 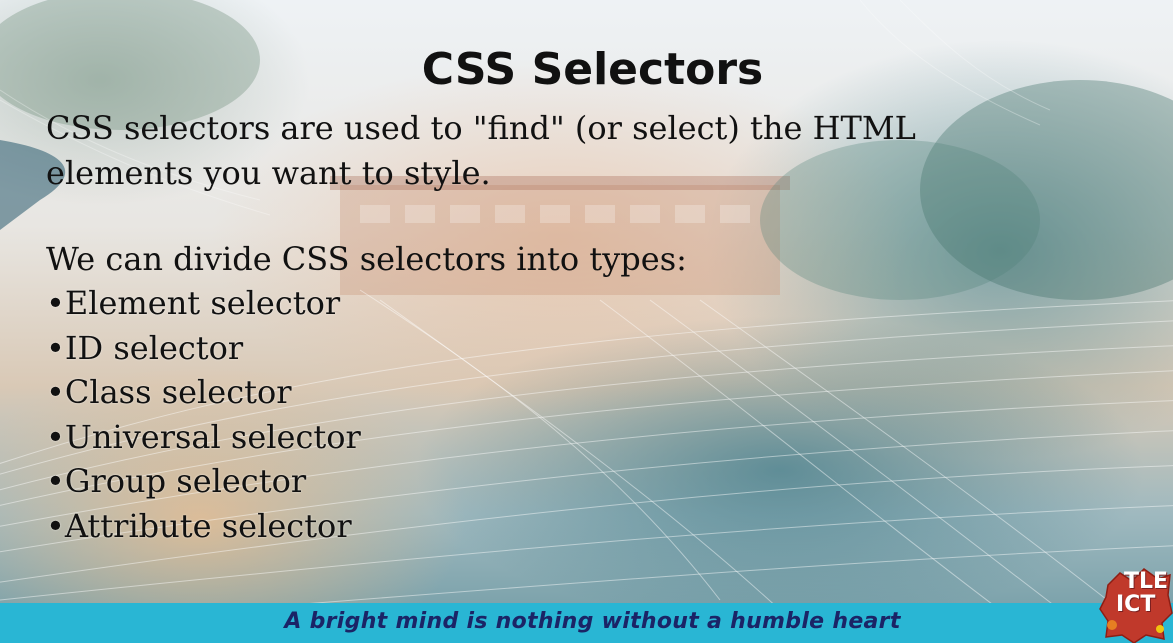 I want to click on types-heading: We can divide CSS selectors into types:, so click(x=366, y=259).